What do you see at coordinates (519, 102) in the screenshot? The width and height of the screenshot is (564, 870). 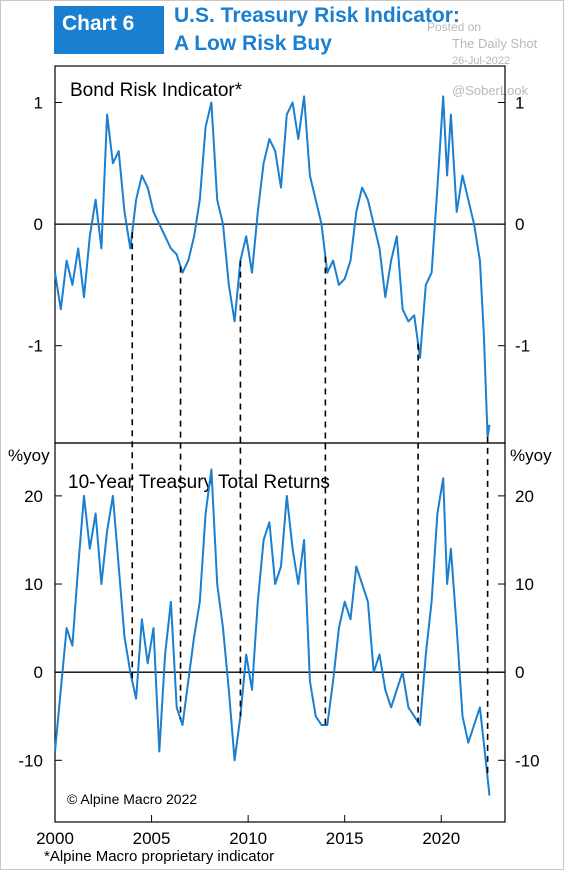 I see `y-tick-label-right: 1` at bounding box center [519, 102].